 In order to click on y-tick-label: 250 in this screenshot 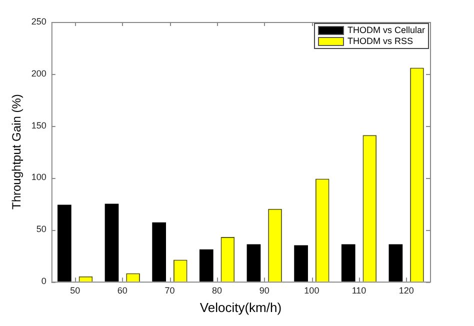, I will do `click(38, 21)`.